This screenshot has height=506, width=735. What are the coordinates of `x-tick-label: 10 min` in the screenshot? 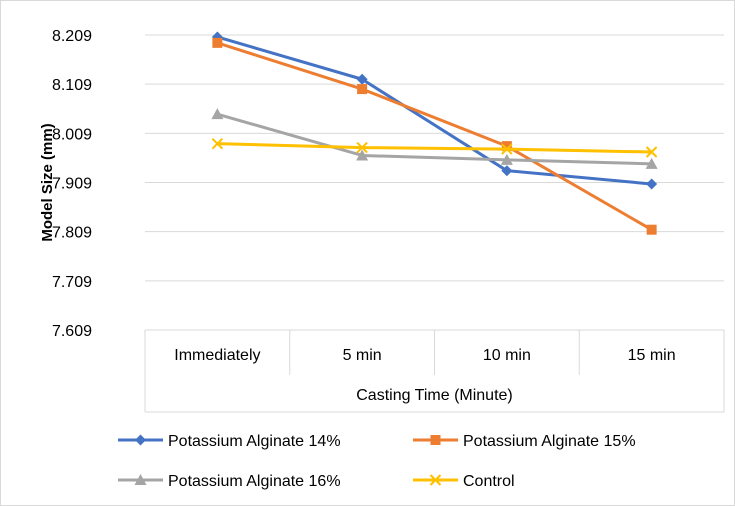 It's located at (507, 355).